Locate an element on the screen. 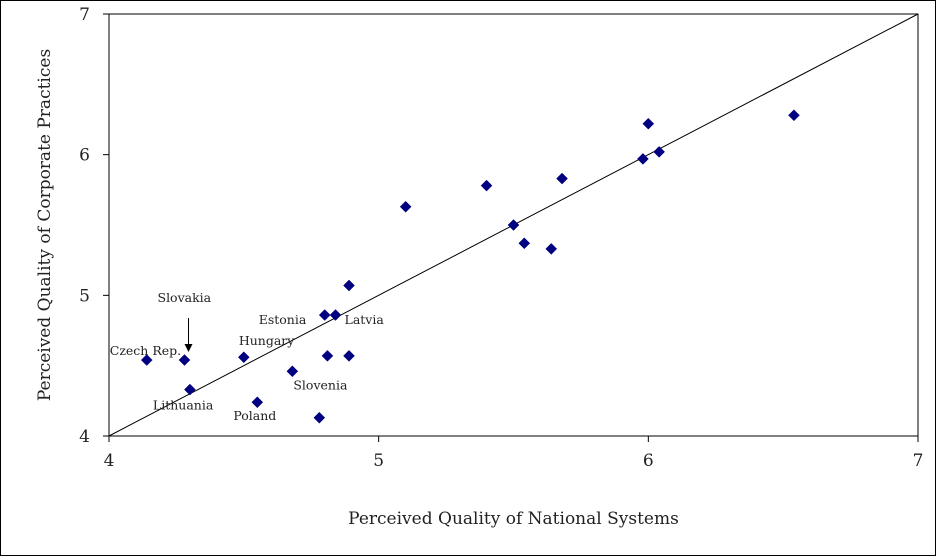  y-axis-title: Perceived Quality of Corporate Practices is located at coordinates (45, 225).